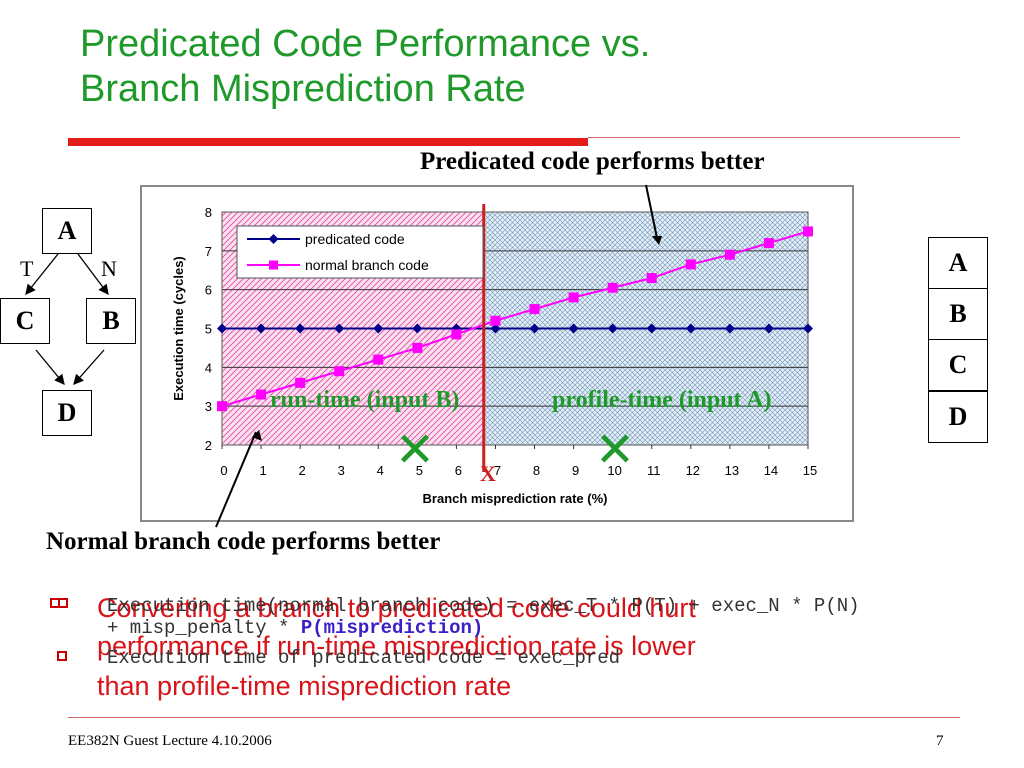 Image resolution: width=1024 pixels, height=768 pixels. Describe the element at coordinates (302, 470) in the screenshot. I see `x-tick-label: 2` at that location.